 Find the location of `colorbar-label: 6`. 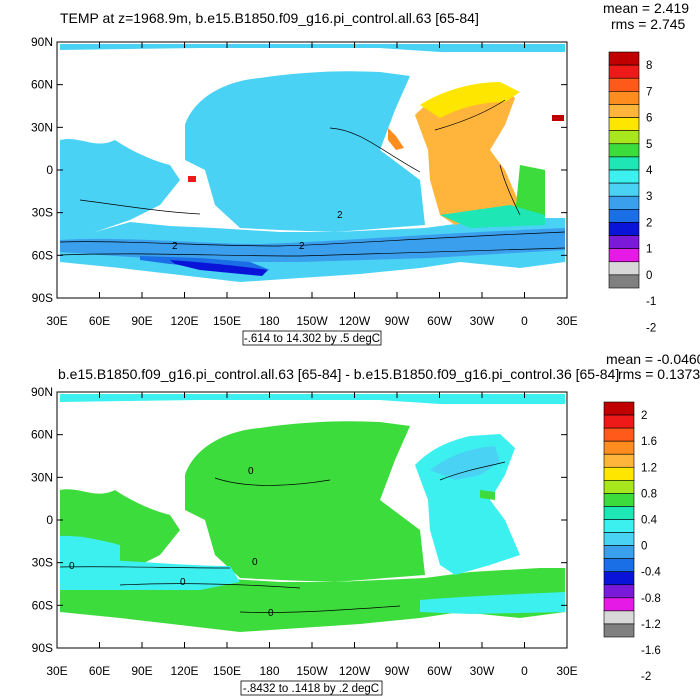

colorbar-label: 6 is located at coordinates (649, 119).